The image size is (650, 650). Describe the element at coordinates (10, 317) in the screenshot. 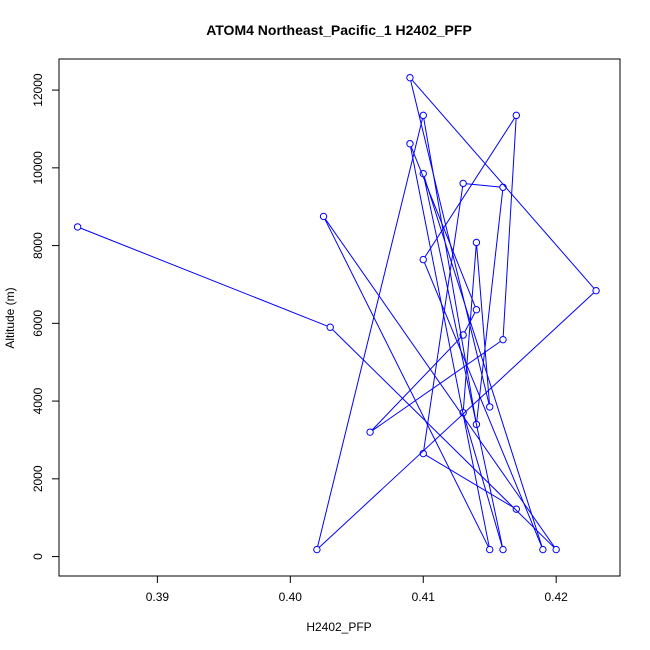

I see `y-axis-label: Altitude (m)` at that location.